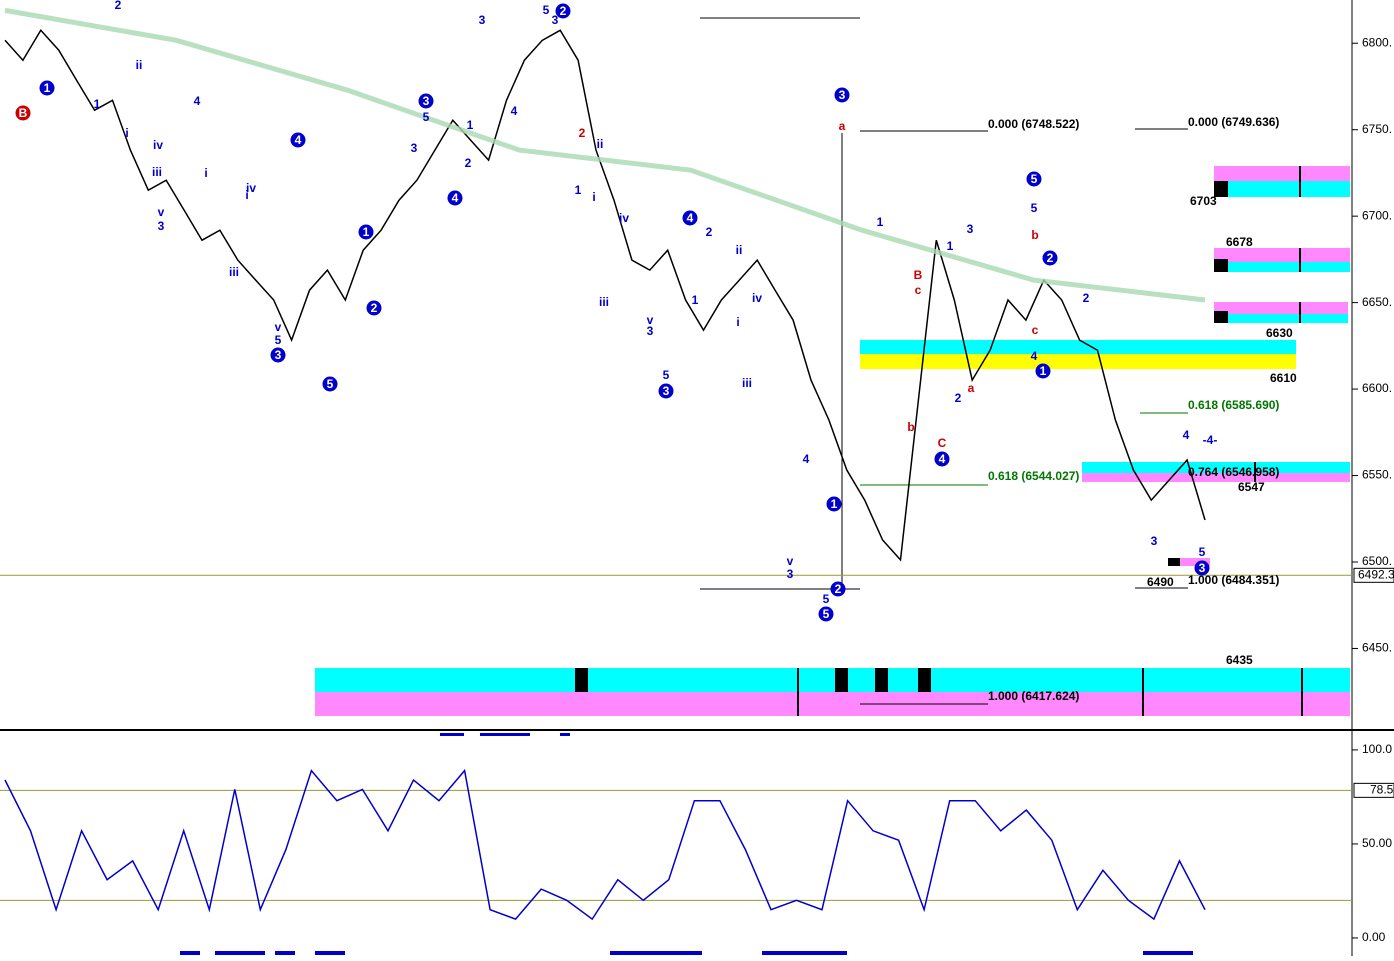 The width and height of the screenshot is (1394, 961). Describe the element at coordinates (1033, 476) in the screenshot. I see `fib-label: 0.618 (6544.027)` at that location.